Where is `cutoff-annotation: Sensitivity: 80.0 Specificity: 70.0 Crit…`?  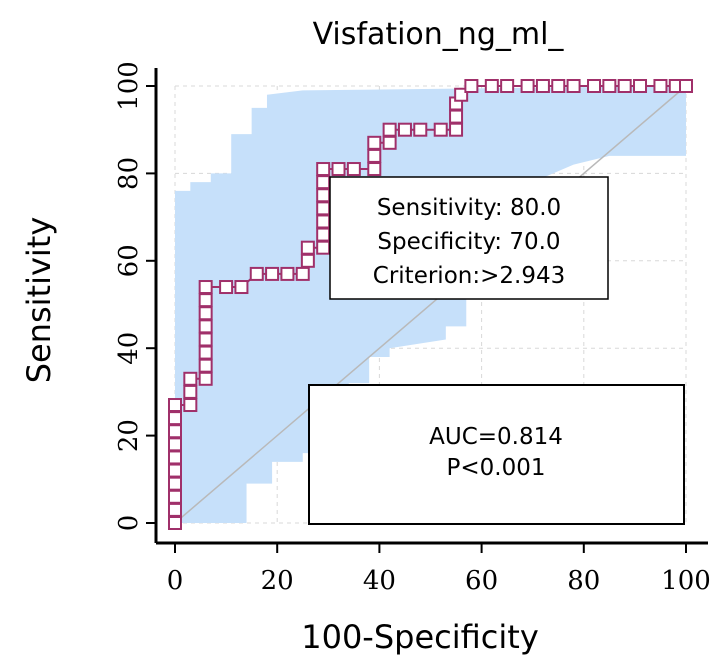
cutoff-annotation: Sensitivity: 80.0 Specificity: 70.0 Crit… is located at coordinates (469, 238).